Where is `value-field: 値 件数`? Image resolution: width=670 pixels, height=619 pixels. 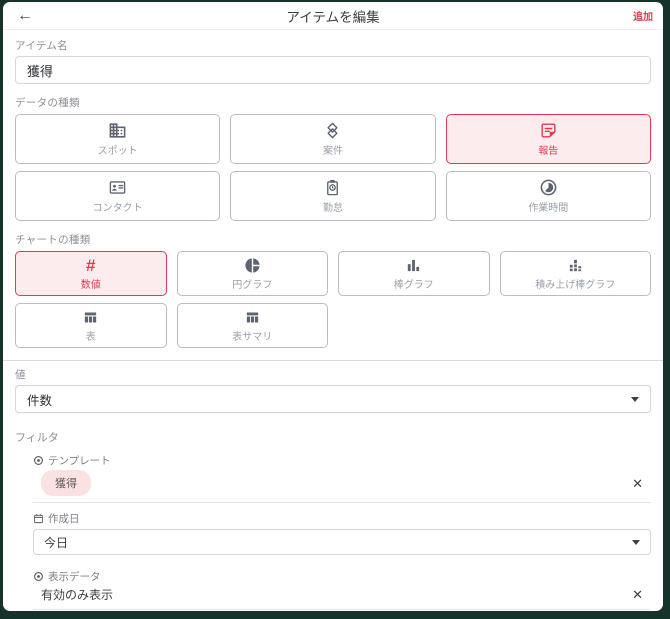 value-field: 値 件数 is located at coordinates (333, 390).